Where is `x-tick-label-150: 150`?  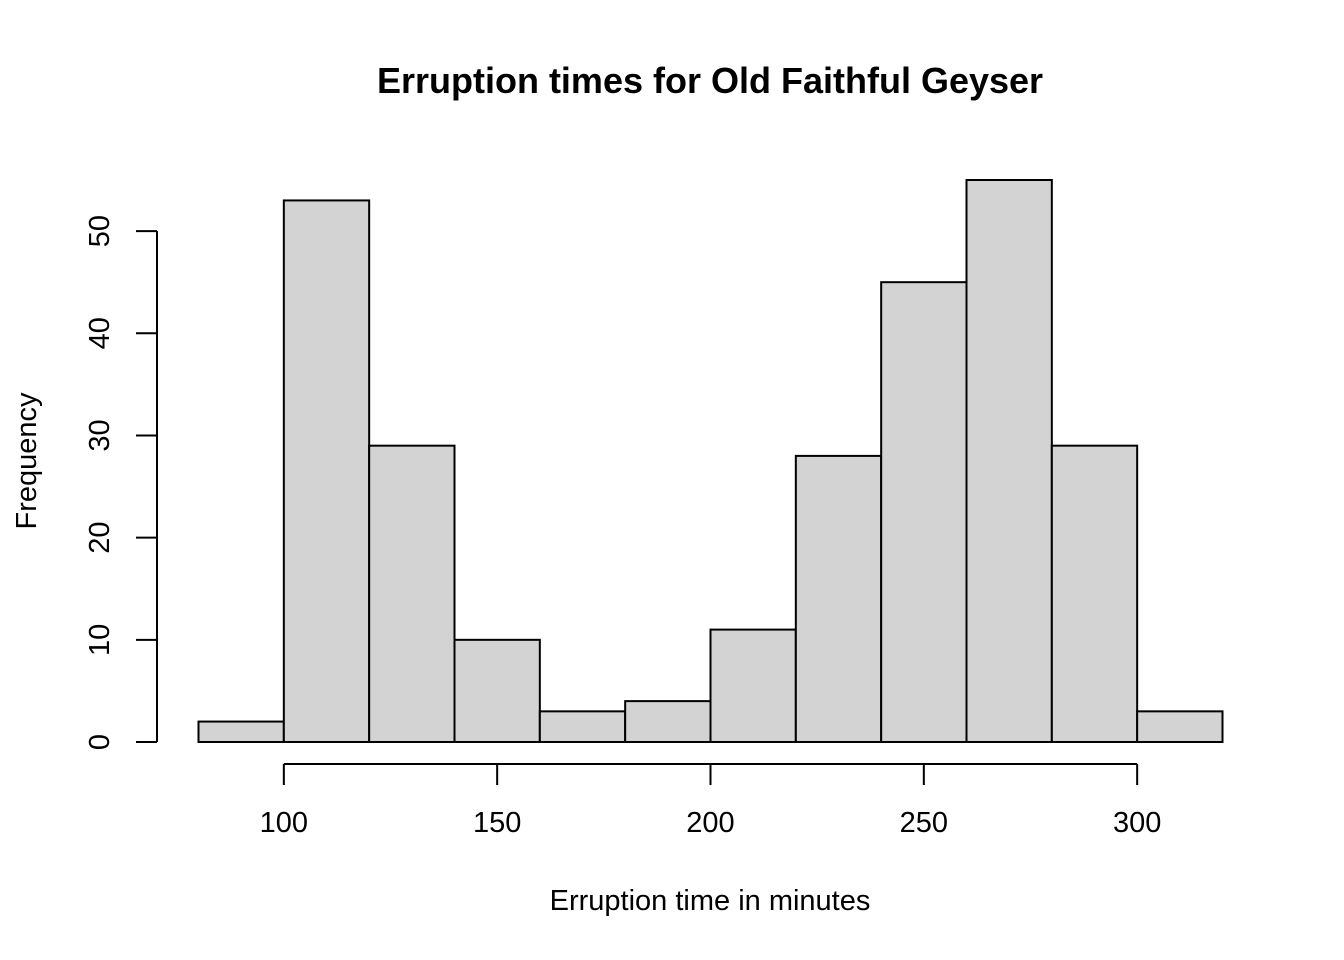 x-tick-label-150: 150 is located at coordinates (497, 823).